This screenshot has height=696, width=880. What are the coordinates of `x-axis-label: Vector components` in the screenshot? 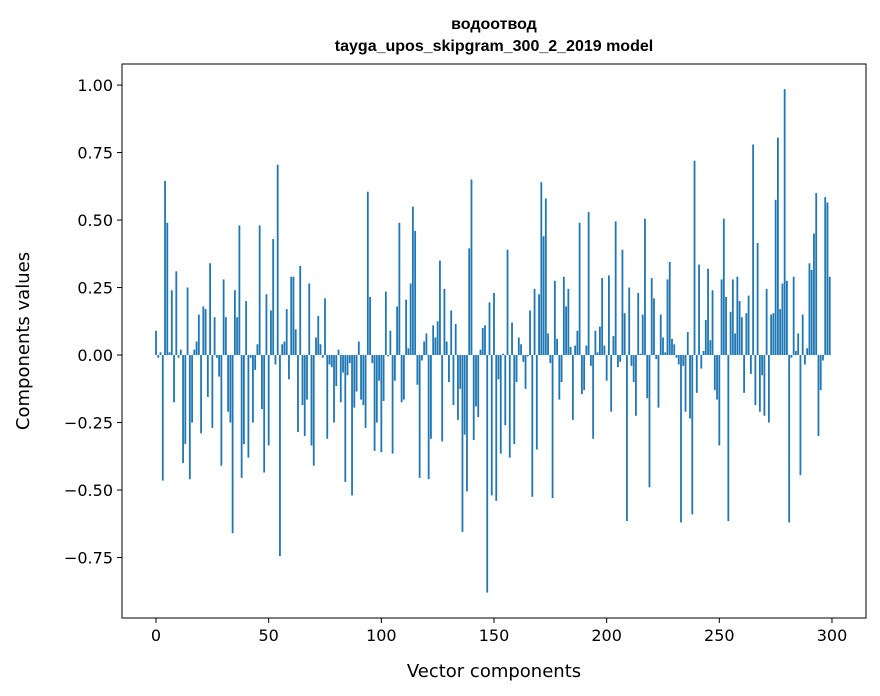 It's located at (494, 671).